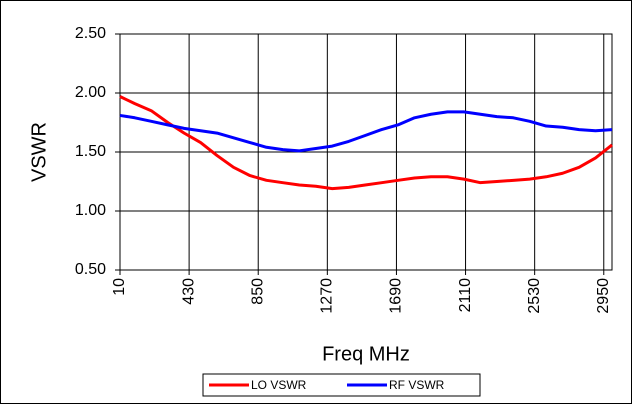 This screenshot has height=409, width=632. I want to click on x-tick-label: 1690, so click(396, 296).